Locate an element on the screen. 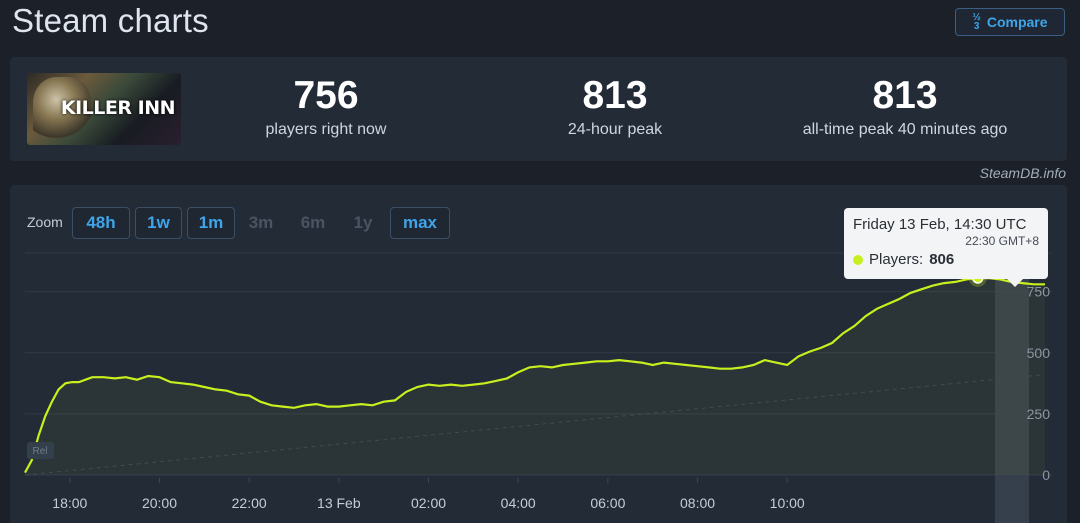  zoom-1m-button: 1m is located at coordinates (211, 223).